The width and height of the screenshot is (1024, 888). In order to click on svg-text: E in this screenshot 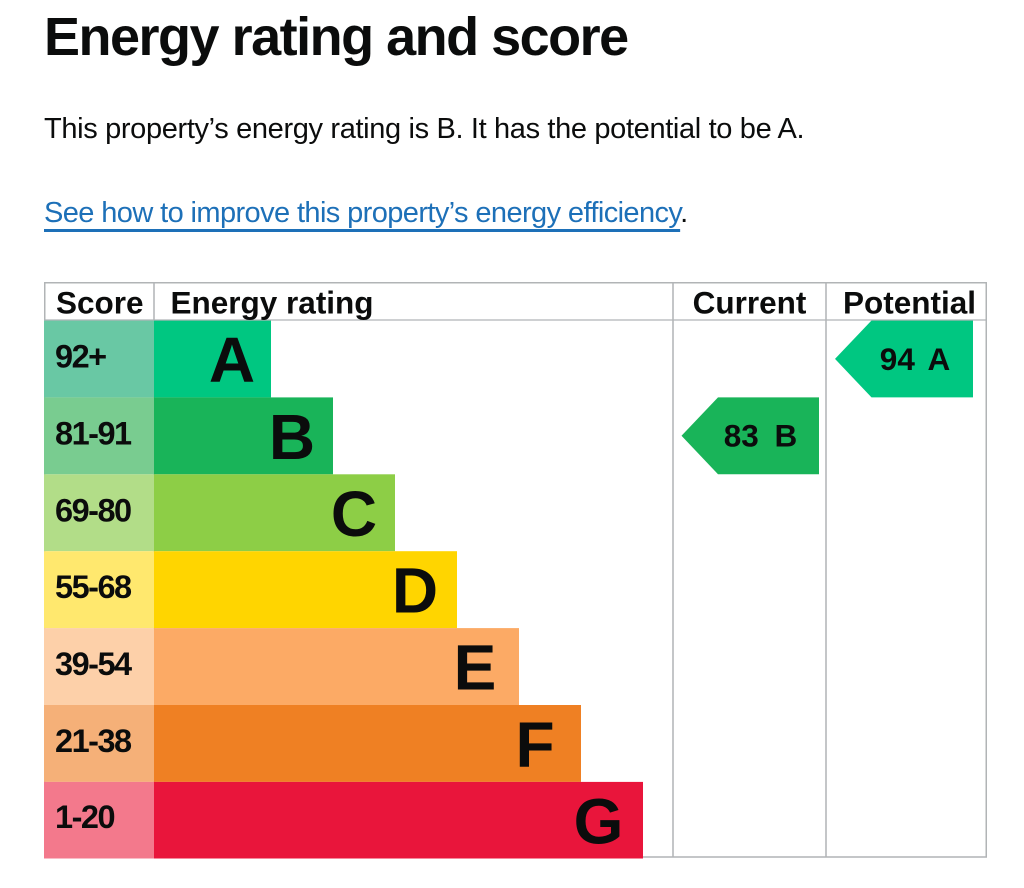, I will do `click(475, 668)`.